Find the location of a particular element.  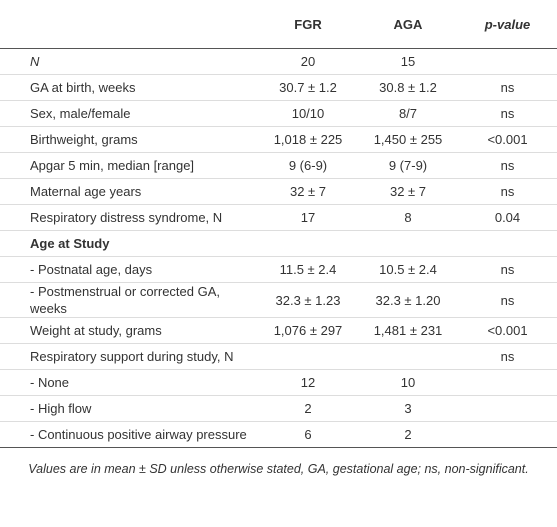

table-row: - Continuous positive airway pressure 6 2 is located at coordinates (278, 434).